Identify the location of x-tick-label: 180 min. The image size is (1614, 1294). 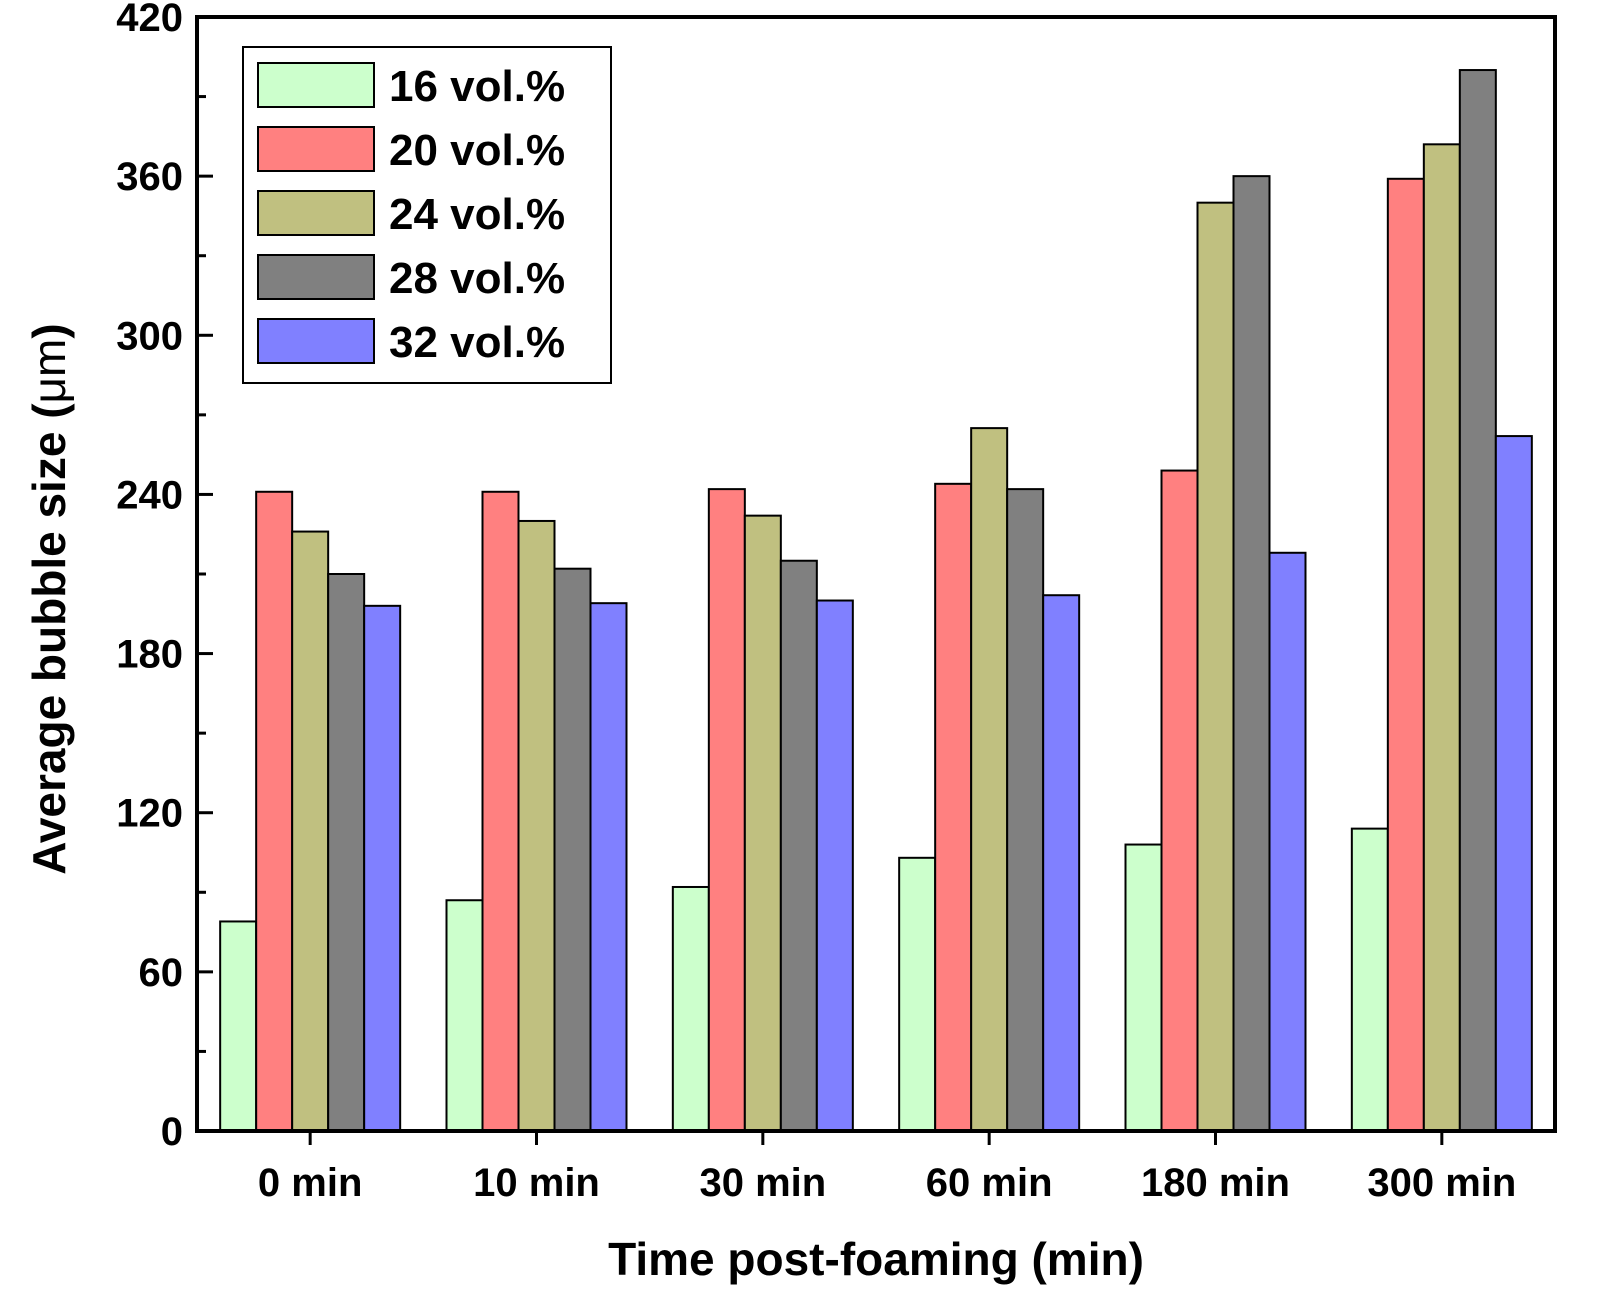
(1215, 1183).